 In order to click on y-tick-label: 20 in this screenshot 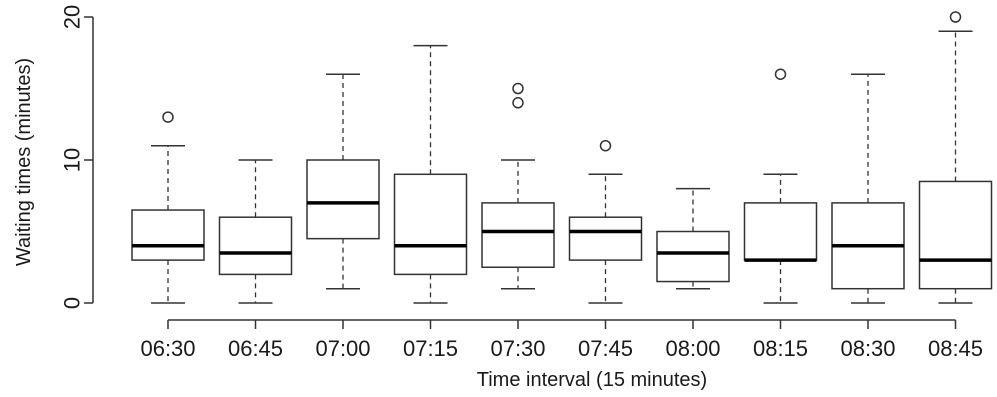, I will do `click(72, 17)`.